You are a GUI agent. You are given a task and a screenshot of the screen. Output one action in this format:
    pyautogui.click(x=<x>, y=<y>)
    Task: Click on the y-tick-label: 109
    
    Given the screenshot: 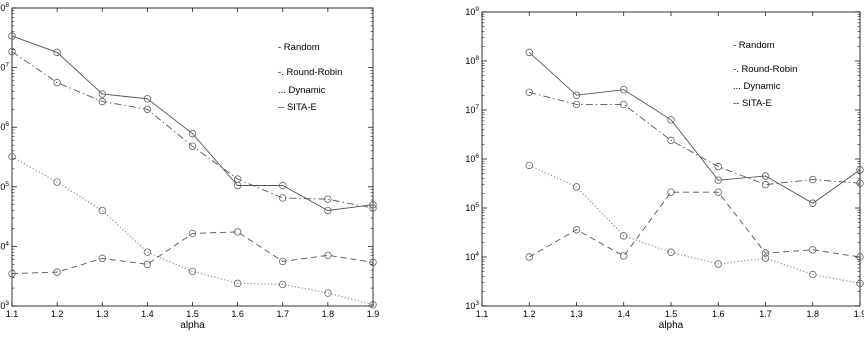 What is the action you would take?
    pyautogui.click(x=472, y=11)
    